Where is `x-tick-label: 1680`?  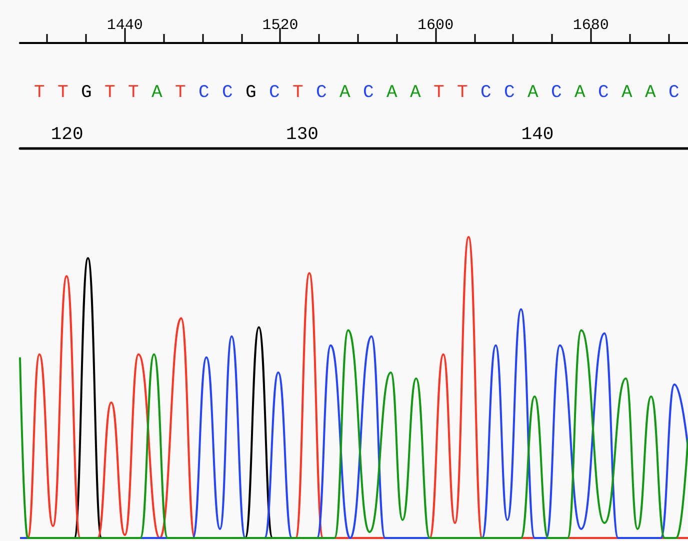 x-tick-label: 1680 is located at coordinates (590, 25).